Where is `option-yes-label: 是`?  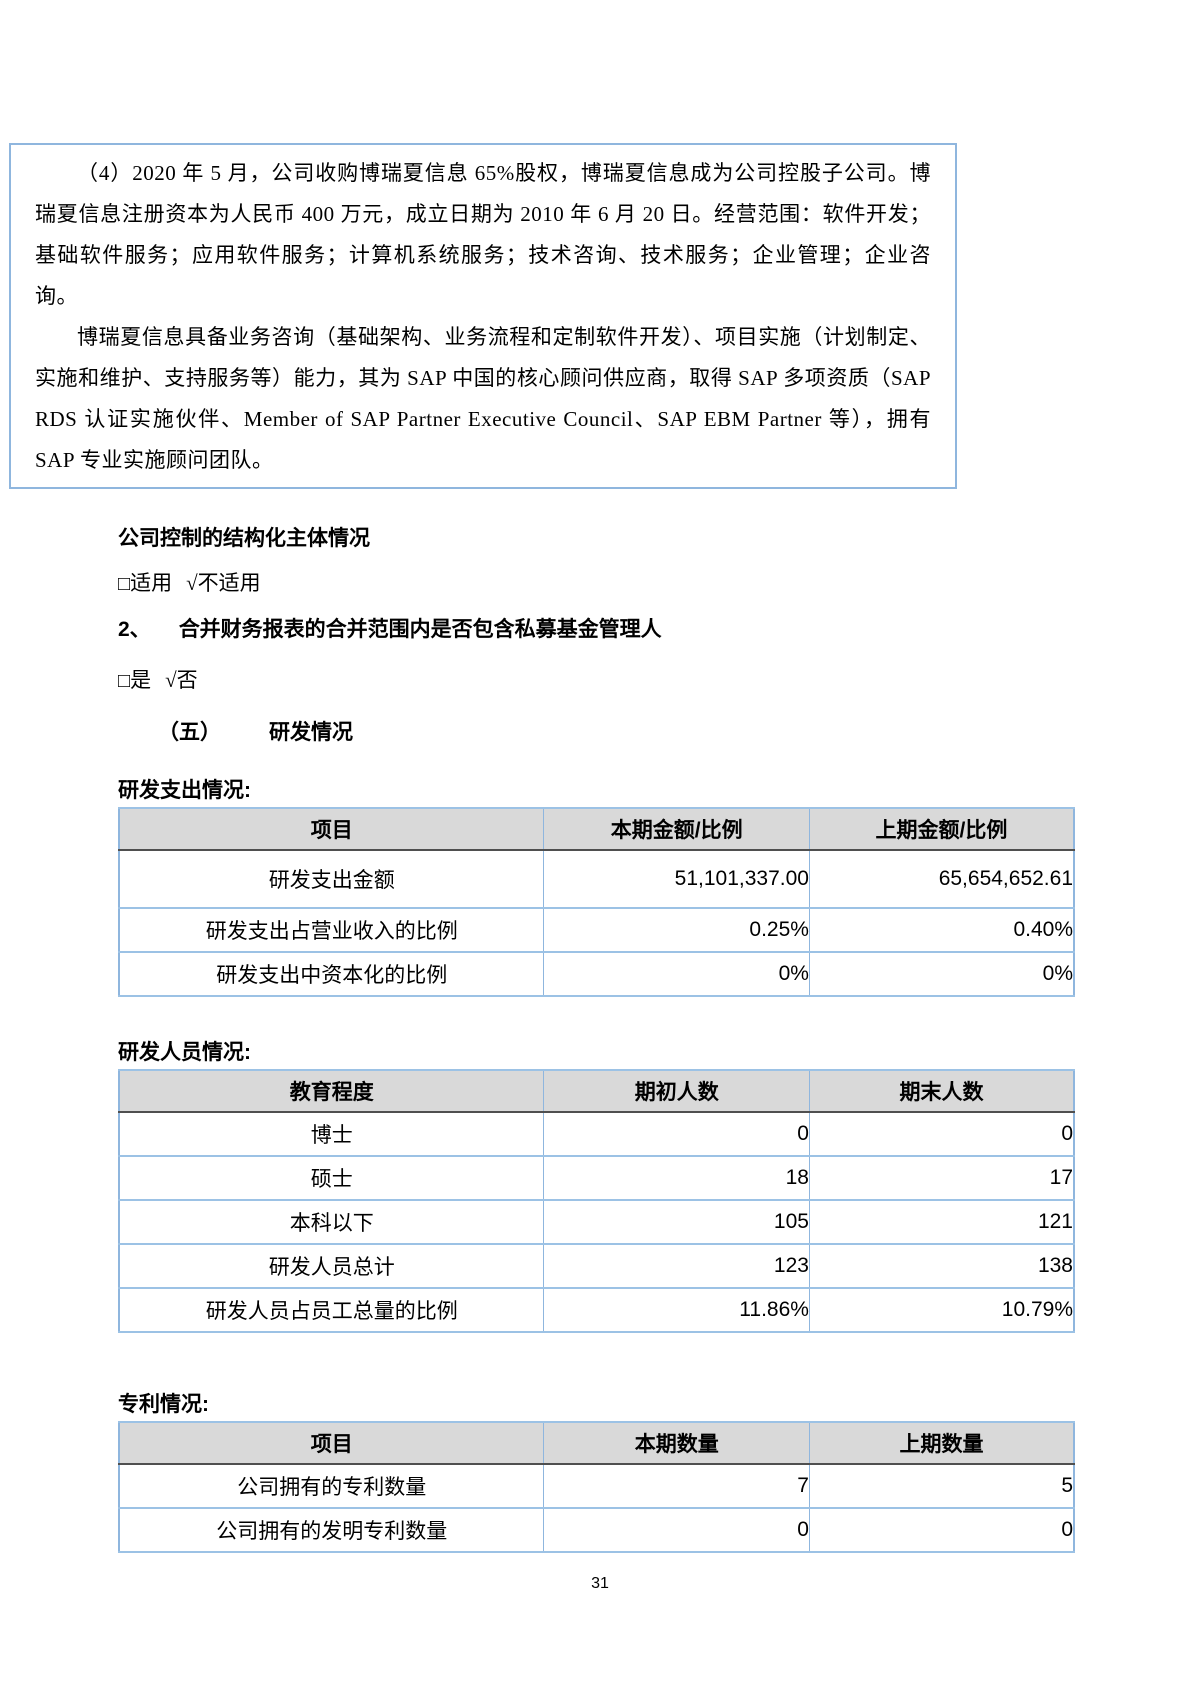 option-yes-label: 是 is located at coordinates (141, 680).